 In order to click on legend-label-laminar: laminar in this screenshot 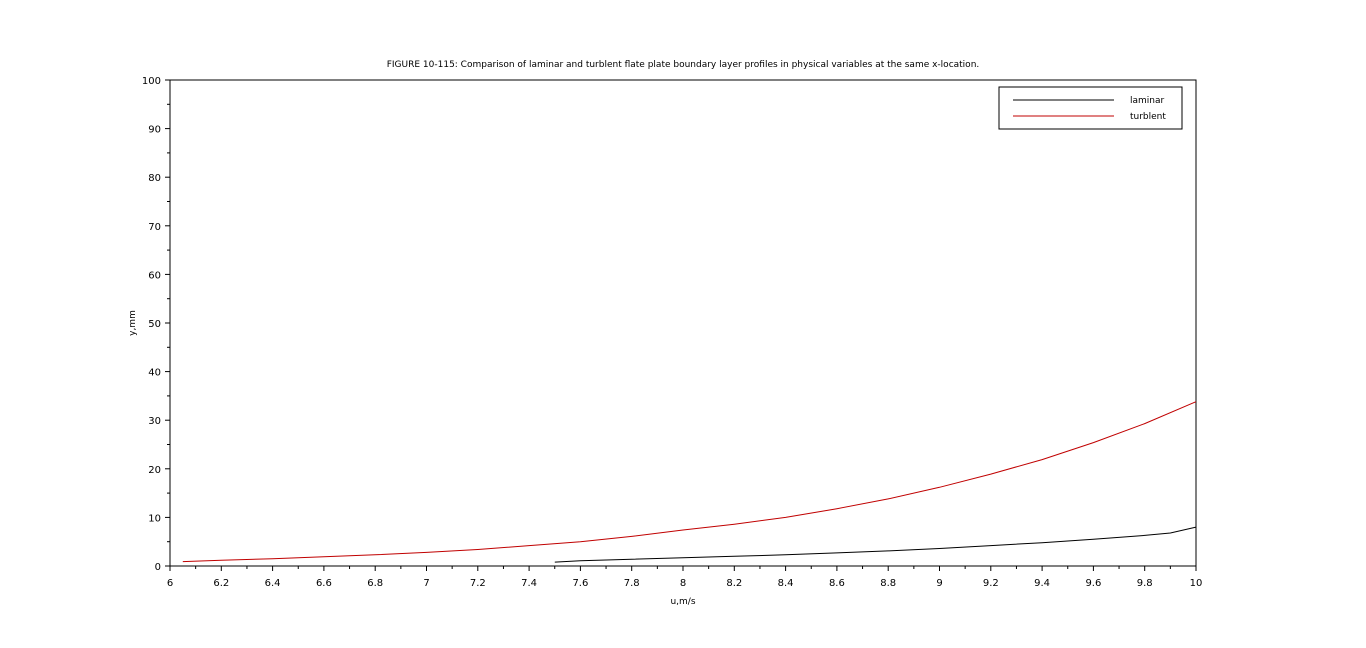, I will do `click(1147, 101)`.